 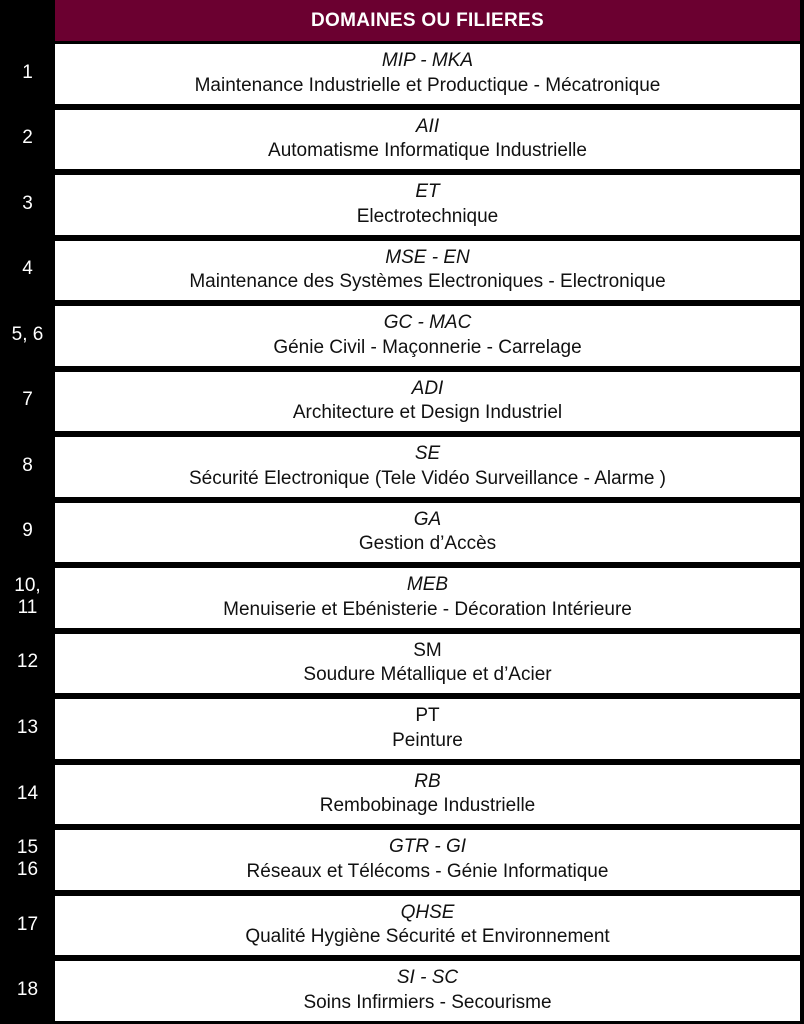 What do you see at coordinates (427, 1002) in the screenshot?
I see `filiere-description: Soins Infirmiers - Secourisme` at bounding box center [427, 1002].